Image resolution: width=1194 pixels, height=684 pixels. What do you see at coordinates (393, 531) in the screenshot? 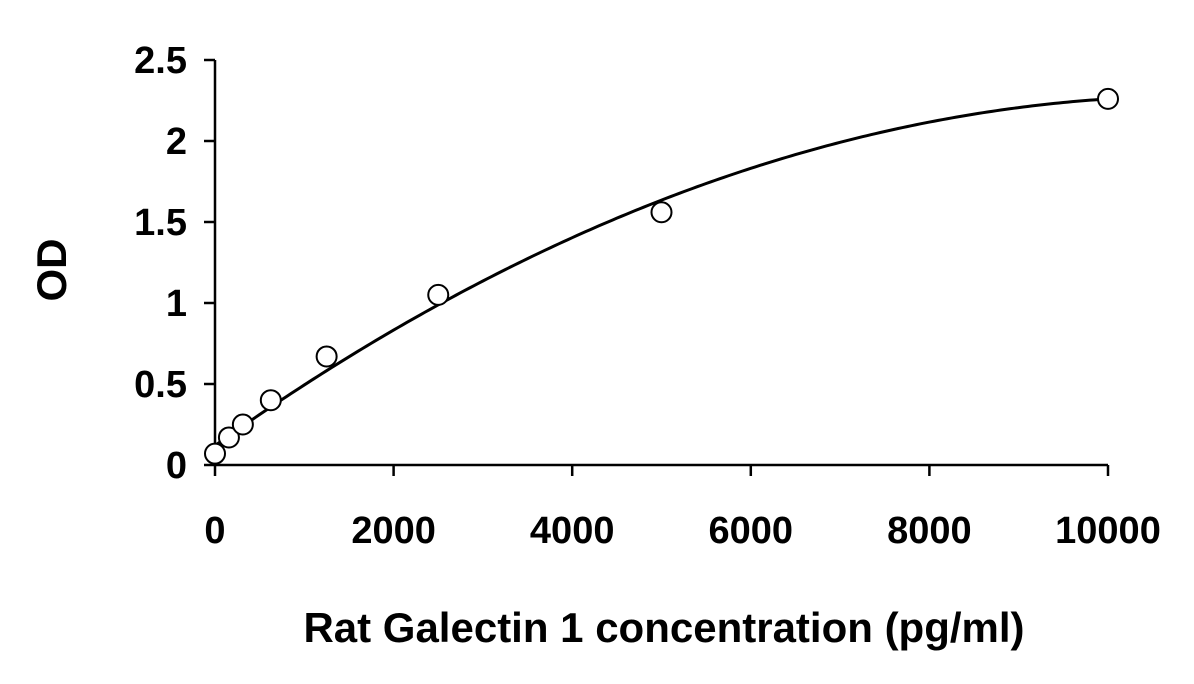
I see `x-tick-label: 2000` at bounding box center [393, 531].